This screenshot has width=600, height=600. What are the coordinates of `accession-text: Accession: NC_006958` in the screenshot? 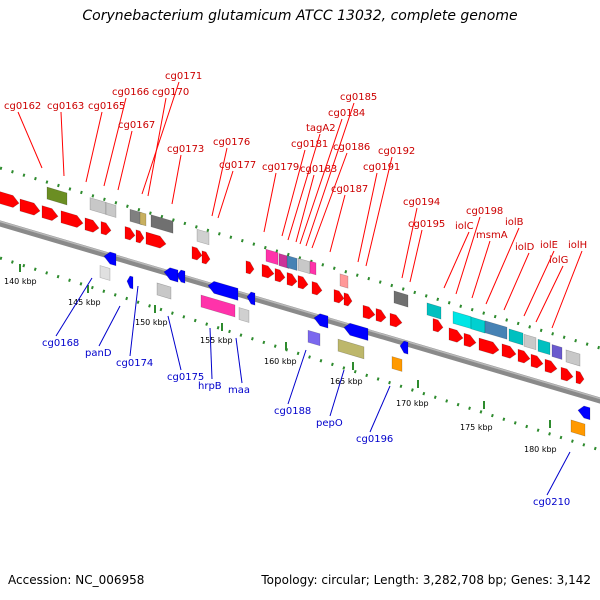 It's located at (76, 580).